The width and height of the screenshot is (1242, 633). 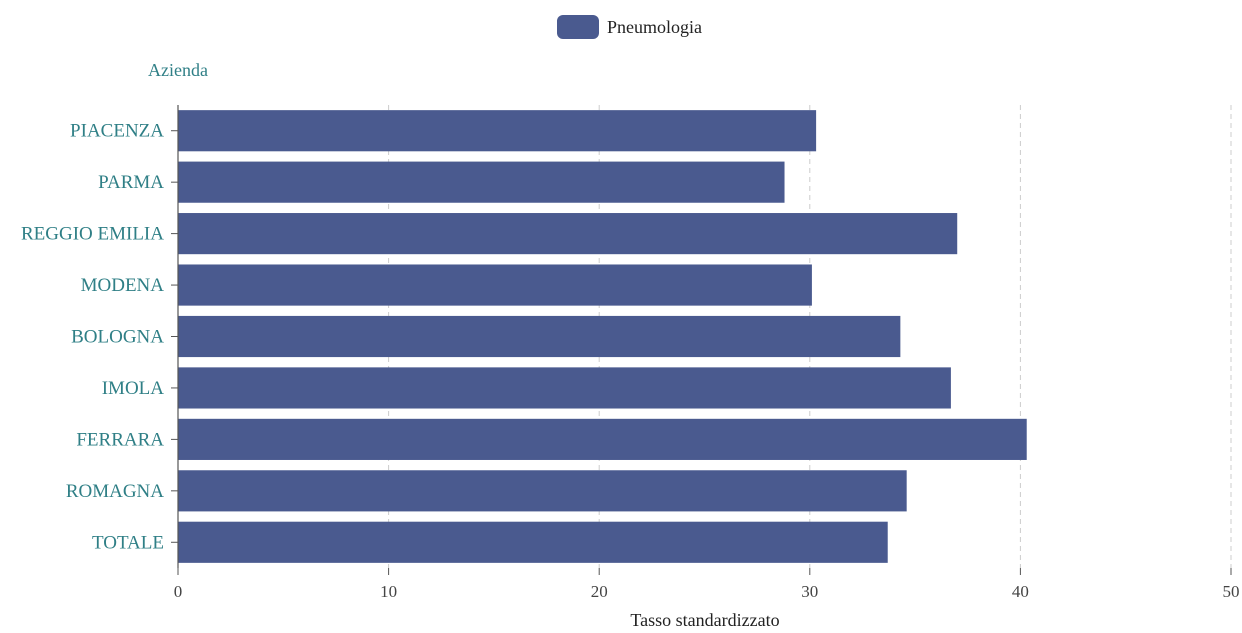 What do you see at coordinates (178, 591) in the screenshot?
I see `x-tick-label: 0` at bounding box center [178, 591].